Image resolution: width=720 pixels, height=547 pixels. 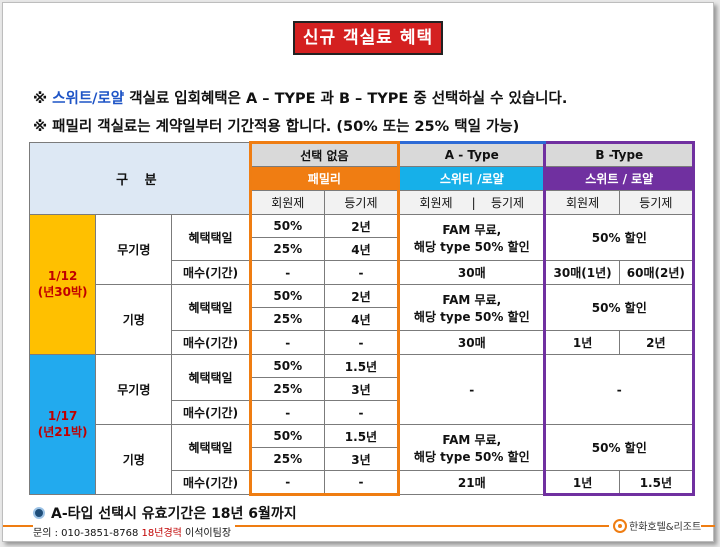 I want to click on cell-value: 21매, so click(x=472, y=482).